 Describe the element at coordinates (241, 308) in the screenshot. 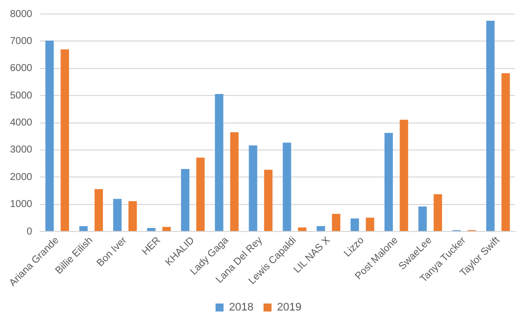

I see `legend-label: 2018` at that location.